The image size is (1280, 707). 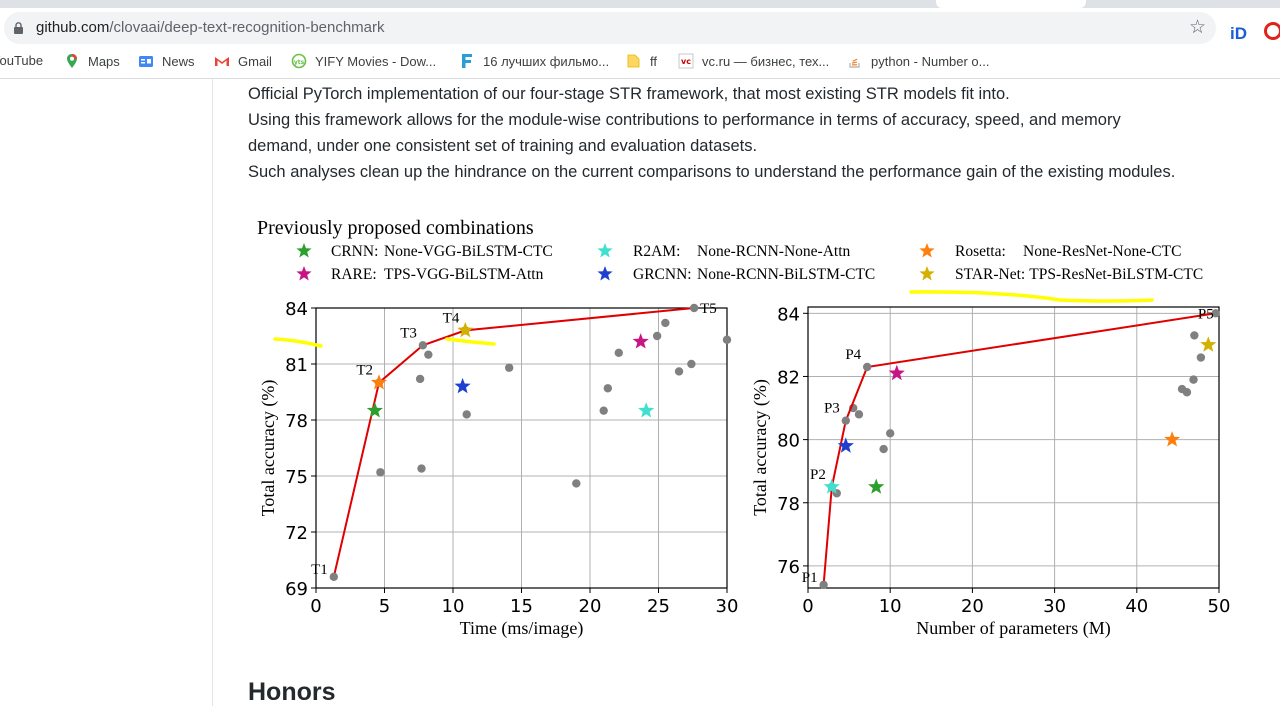 What do you see at coordinates (727, 606) in the screenshot?
I see `x-tick-label: 30` at bounding box center [727, 606].